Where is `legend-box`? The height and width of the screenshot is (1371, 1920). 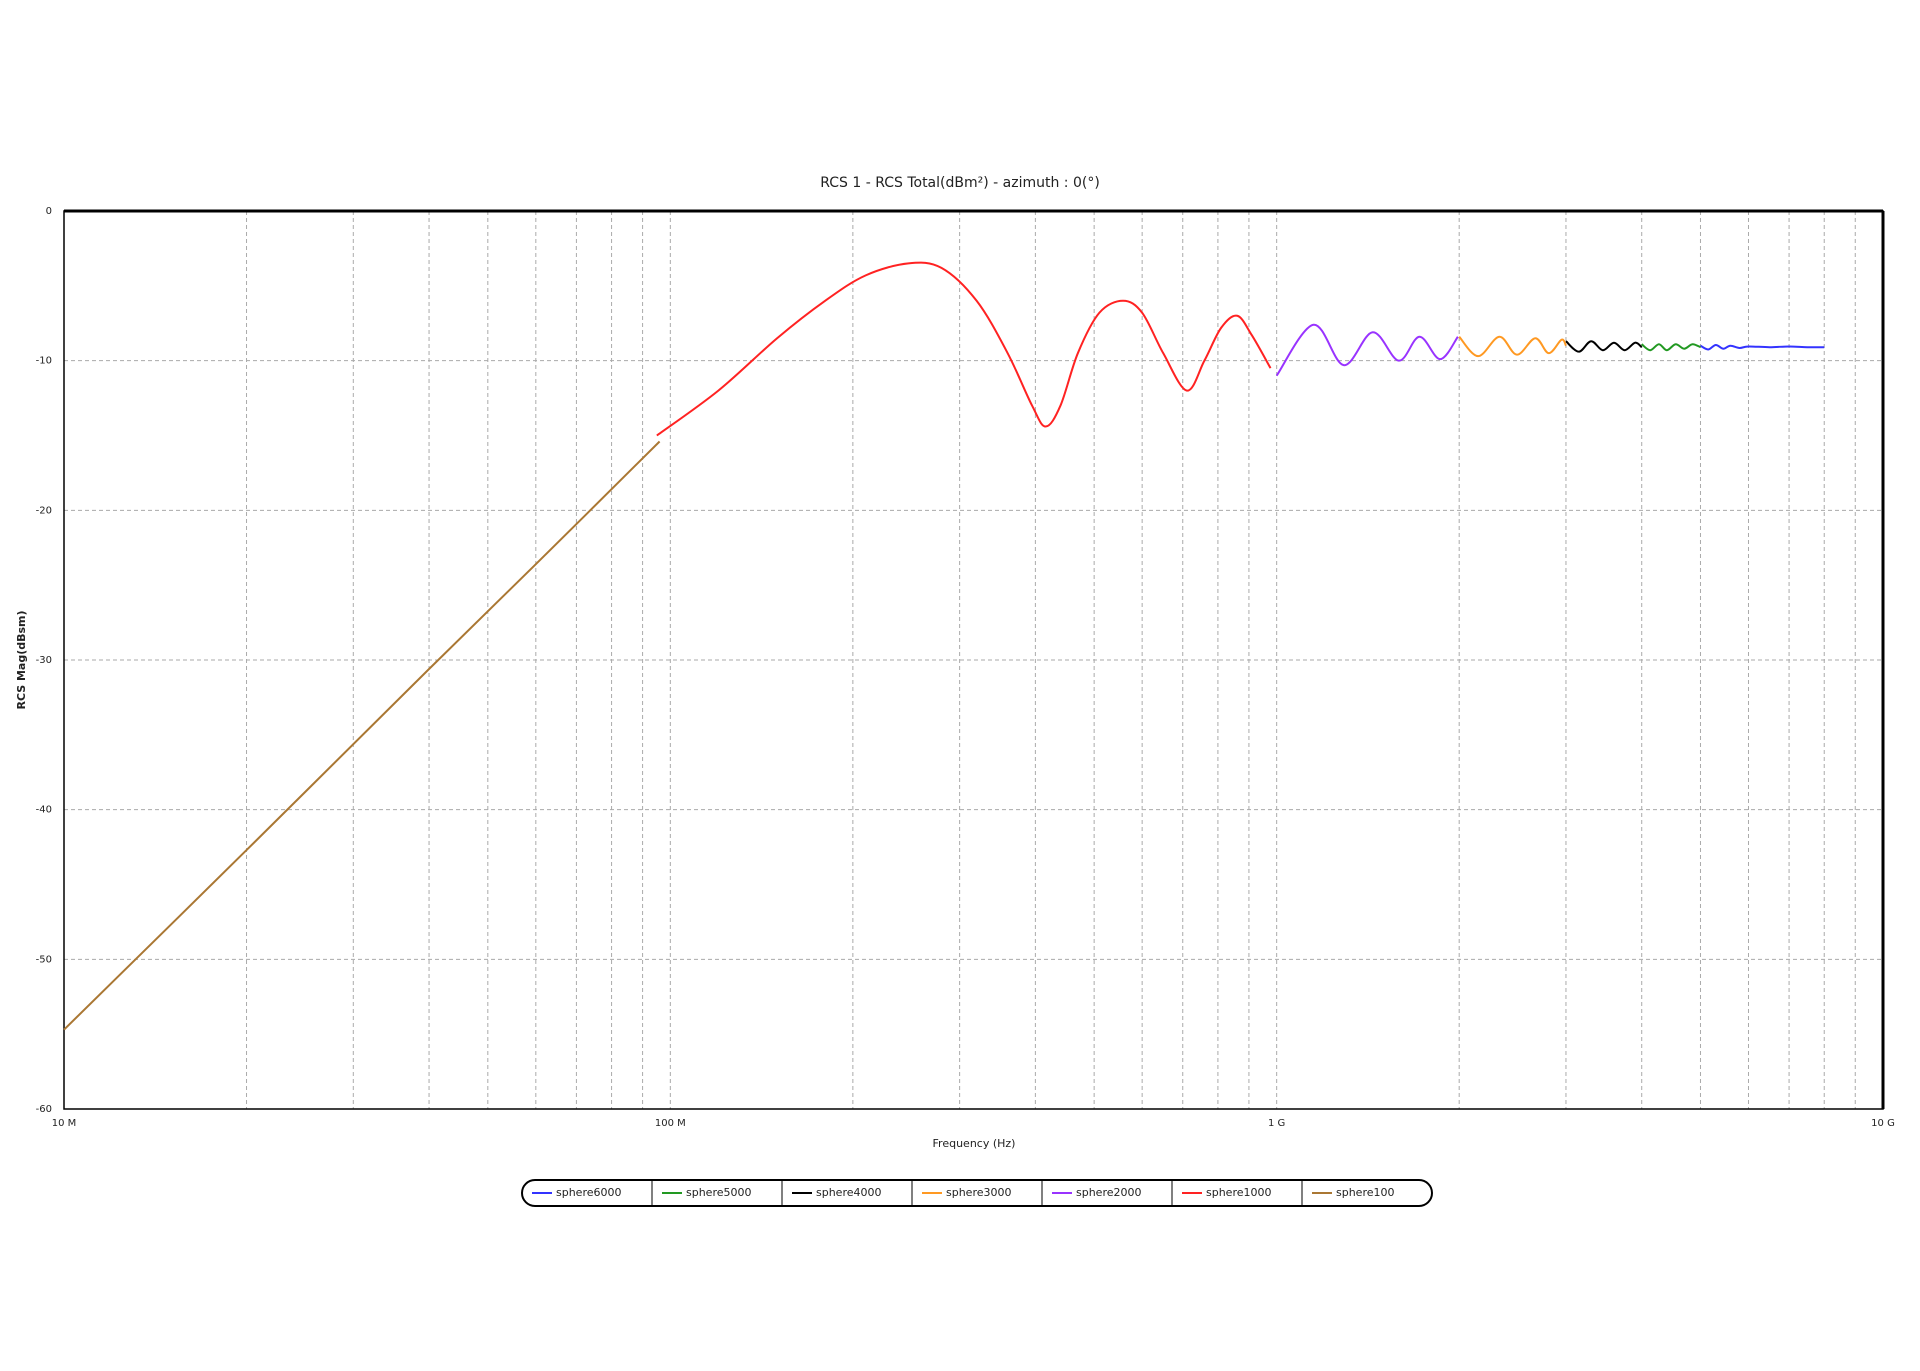
legend-box is located at coordinates (977, 1193).